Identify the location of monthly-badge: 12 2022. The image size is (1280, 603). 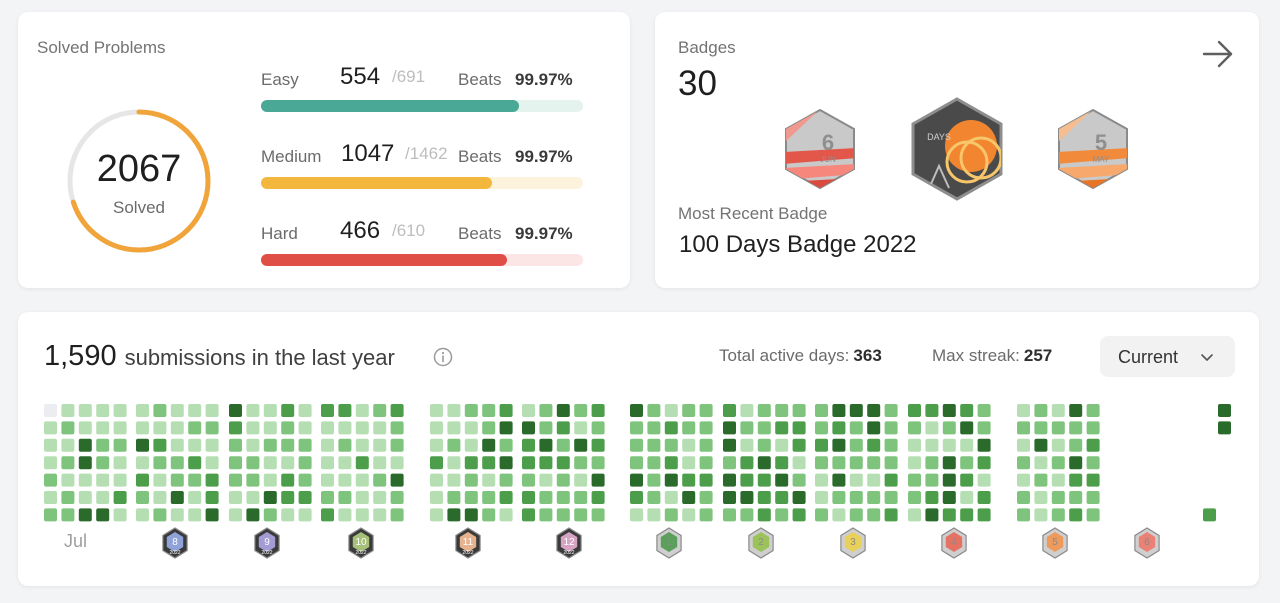
(569, 543).